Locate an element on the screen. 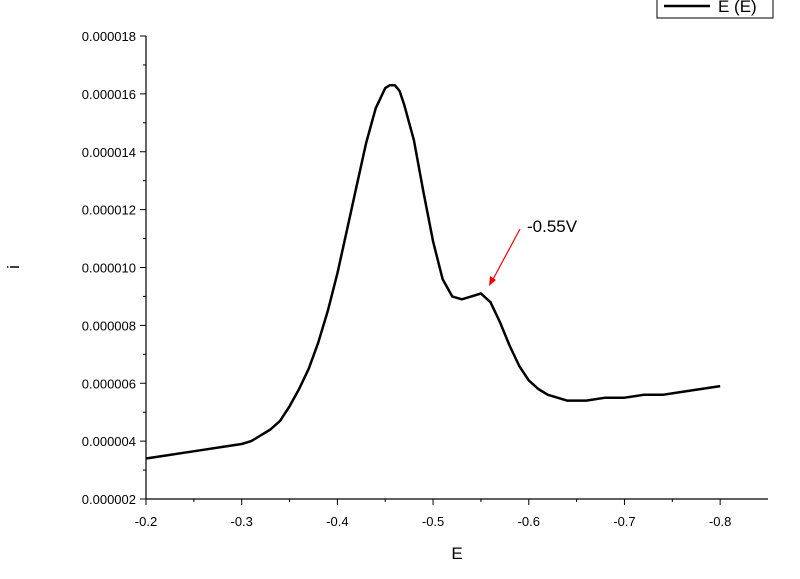 The width and height of the screenshot is (800, 579). legend: E (E) is located at coordinates (715, 9).